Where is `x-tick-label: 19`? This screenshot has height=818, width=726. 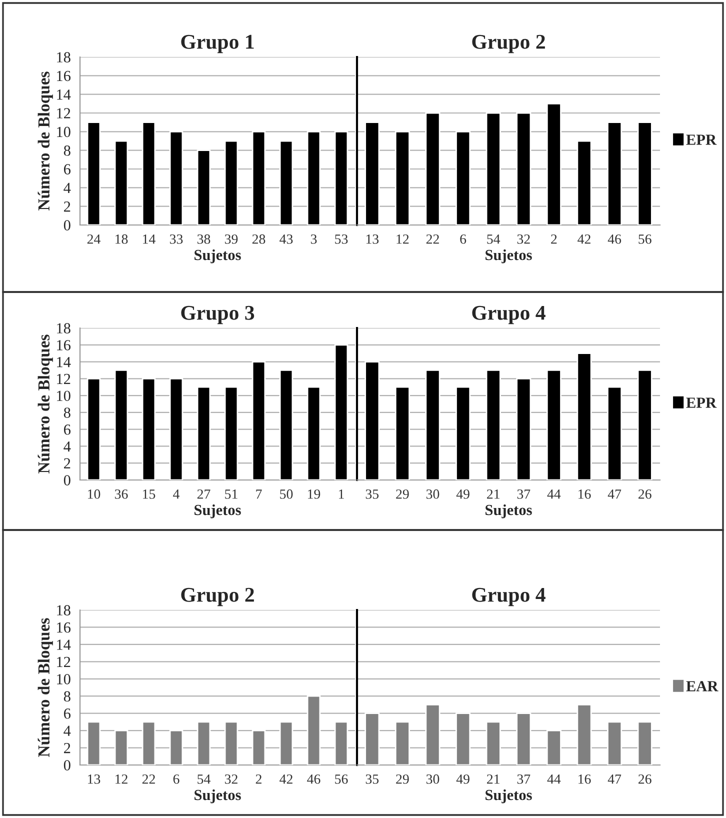 x-tick-label: 19 is located at coordinates (314, 494).